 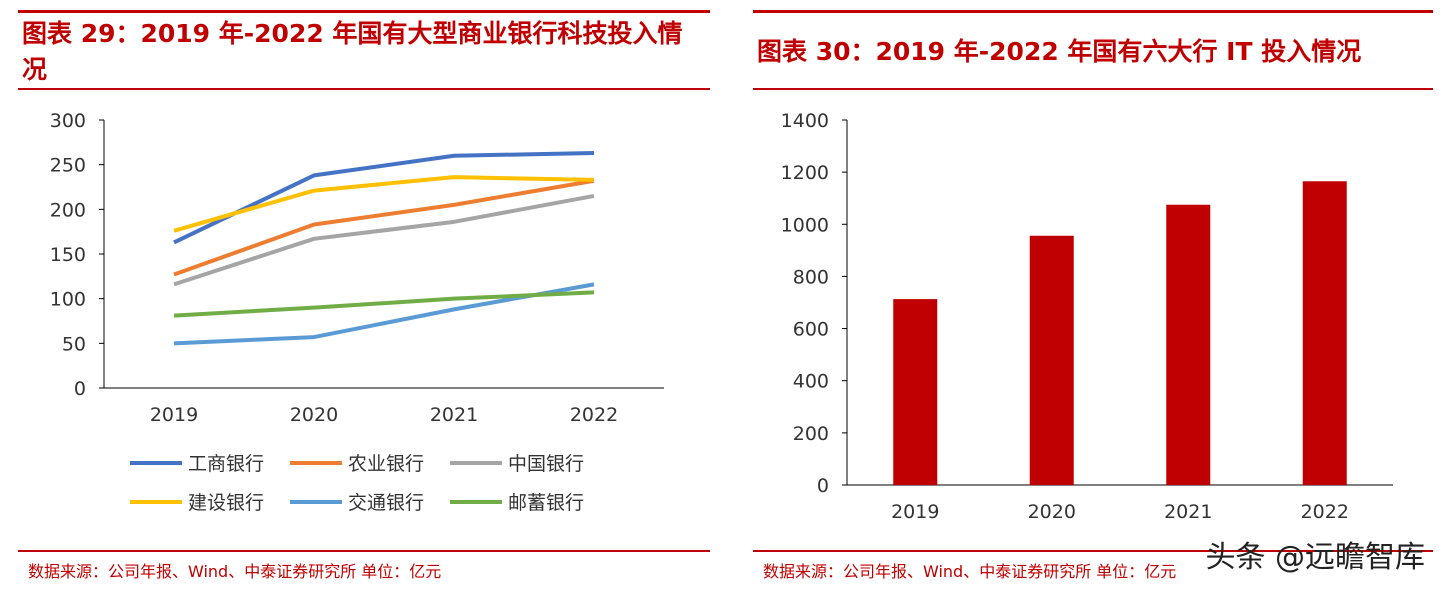 What do you see at coordinates (74, 344) in the screenshot?
I see `y-tick-label: 50` at bounding box center [74, 344].